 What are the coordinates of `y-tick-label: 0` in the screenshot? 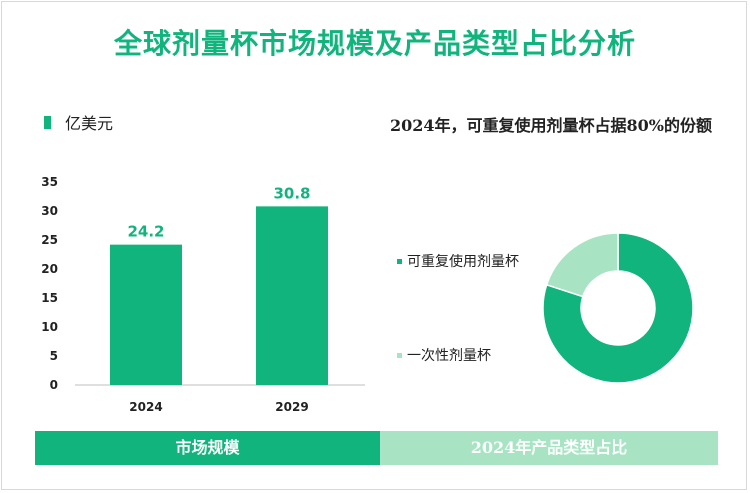 It's located at (54, 385).